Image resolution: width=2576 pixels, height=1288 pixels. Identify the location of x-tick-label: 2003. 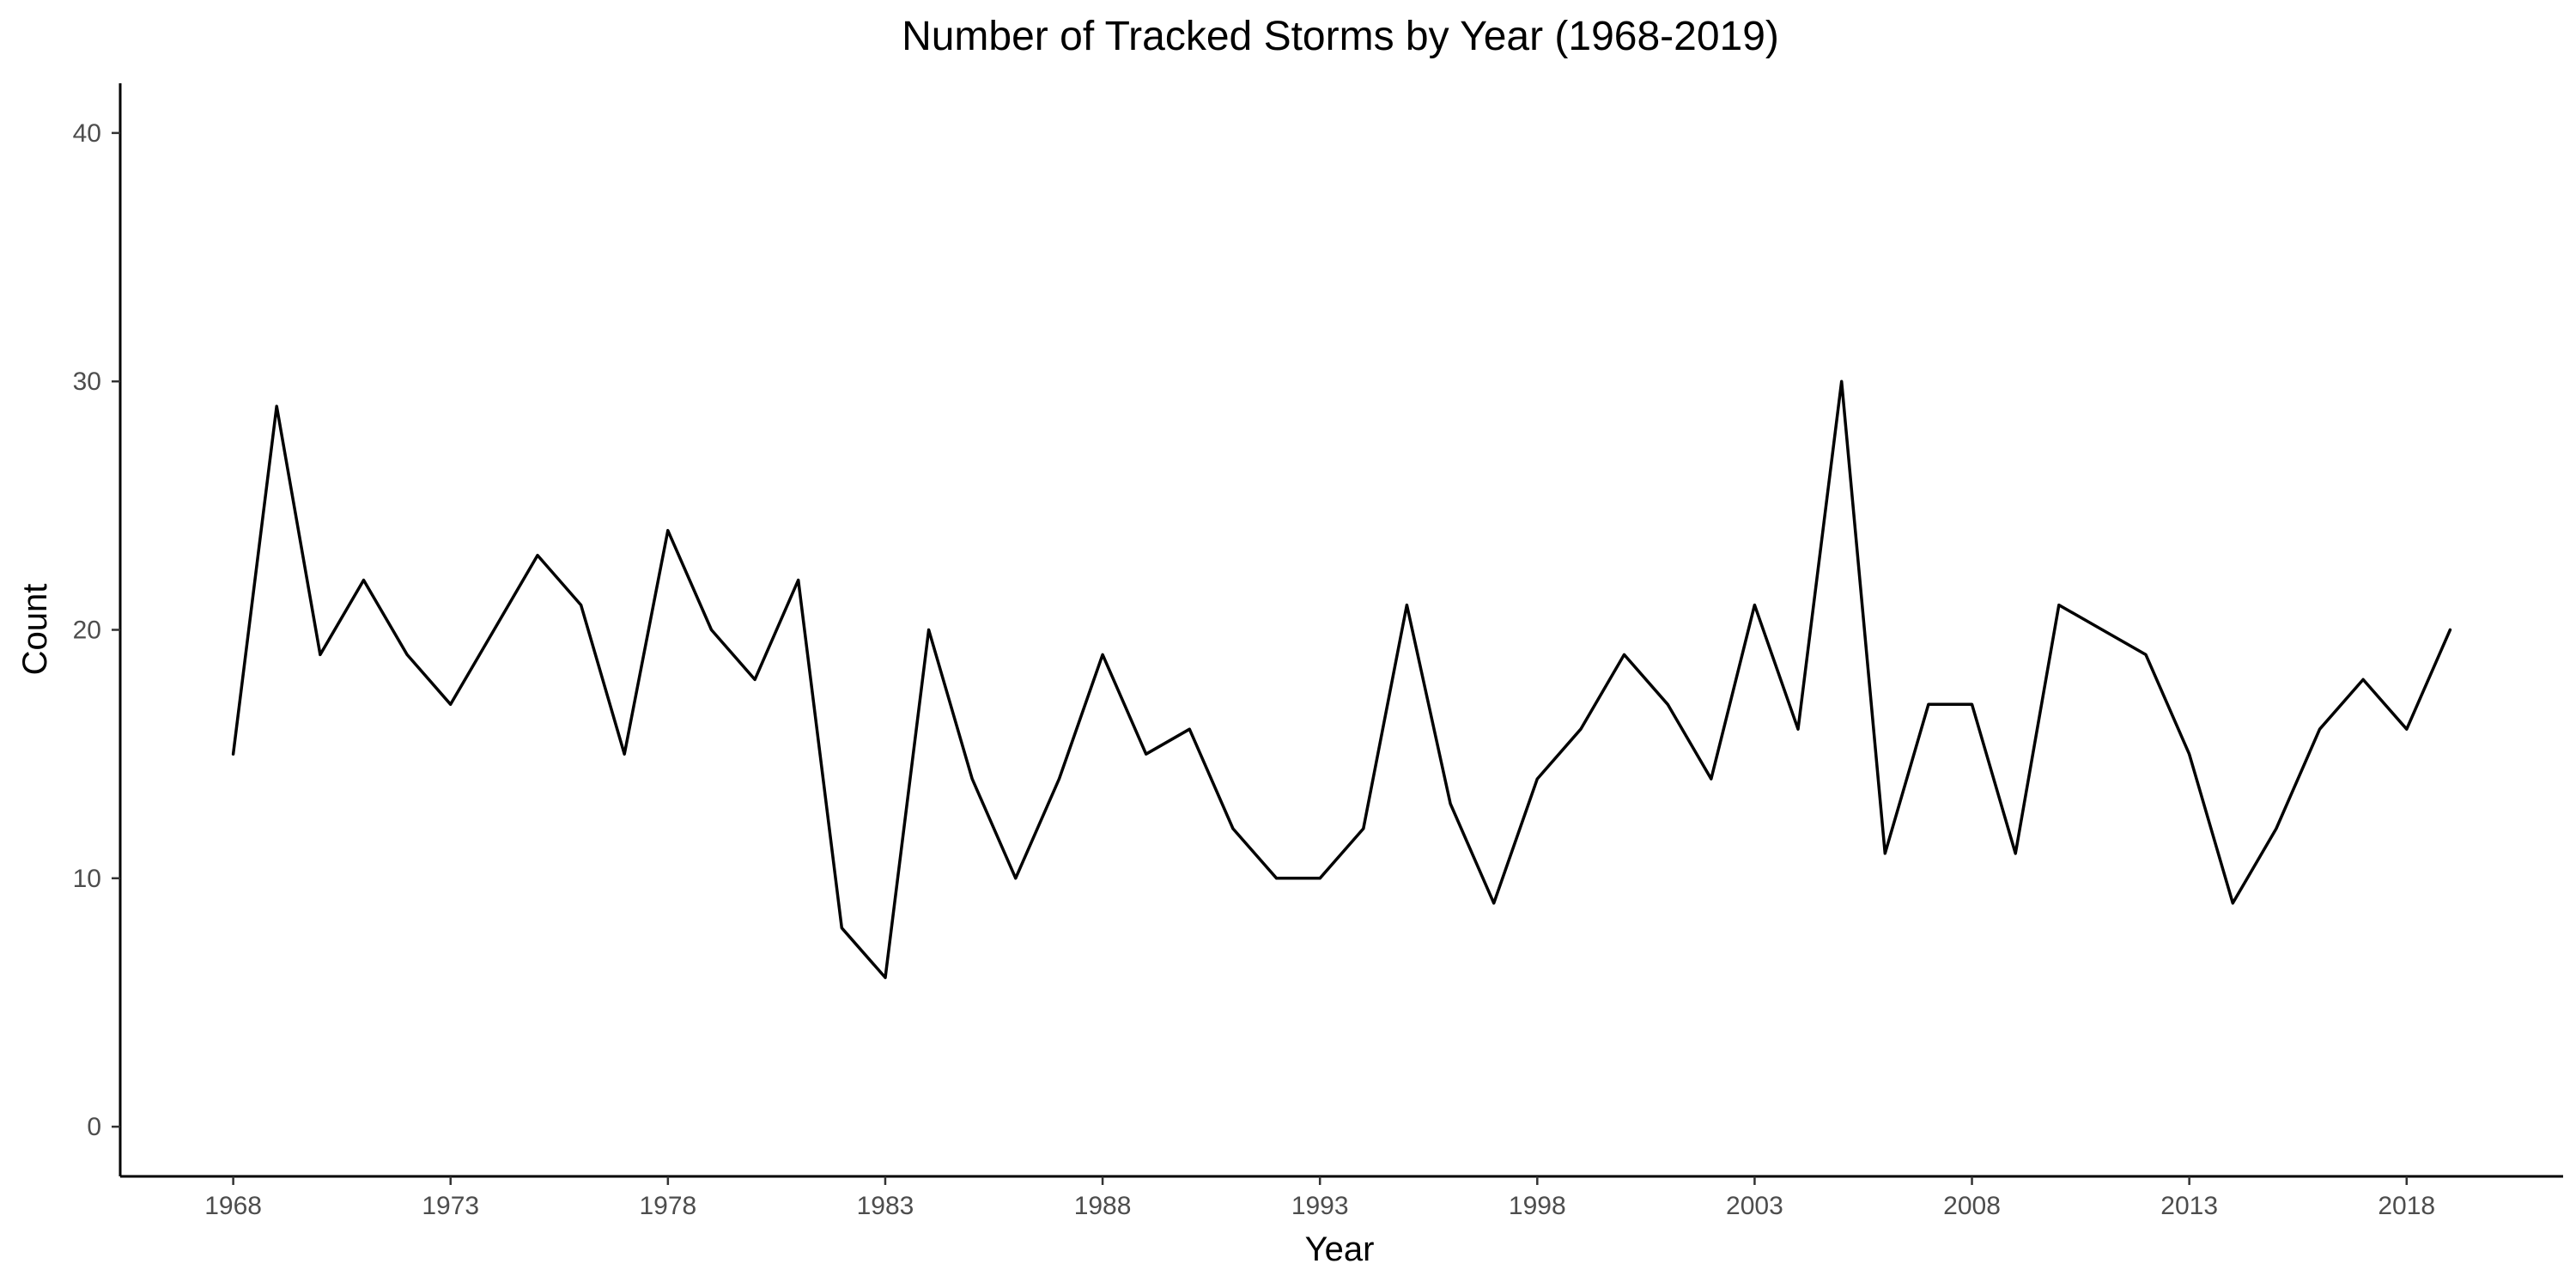
(1755, 1206).